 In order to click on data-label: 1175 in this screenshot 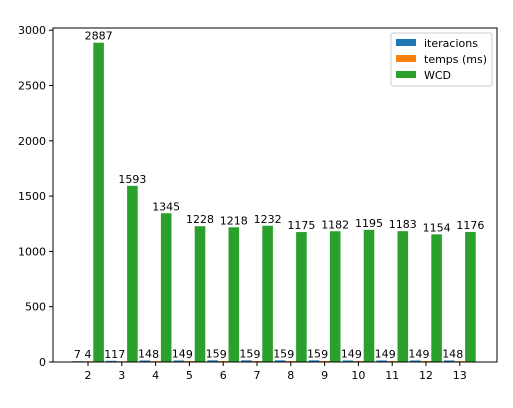, I will do `click(301, 225)`.